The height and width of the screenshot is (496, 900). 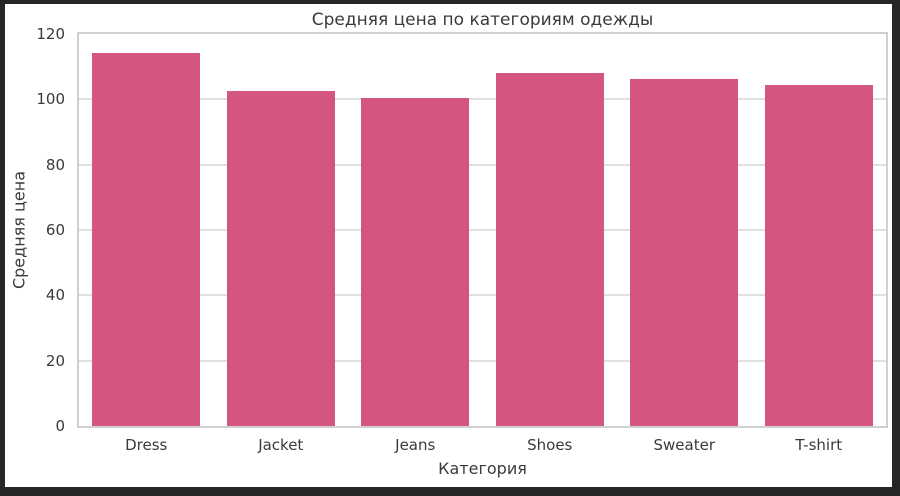 What do you see at coordinates (281, 445) in the screenshot?
I see `x-tick-label-jacket: Jacket` at bounding box center [281, 445].